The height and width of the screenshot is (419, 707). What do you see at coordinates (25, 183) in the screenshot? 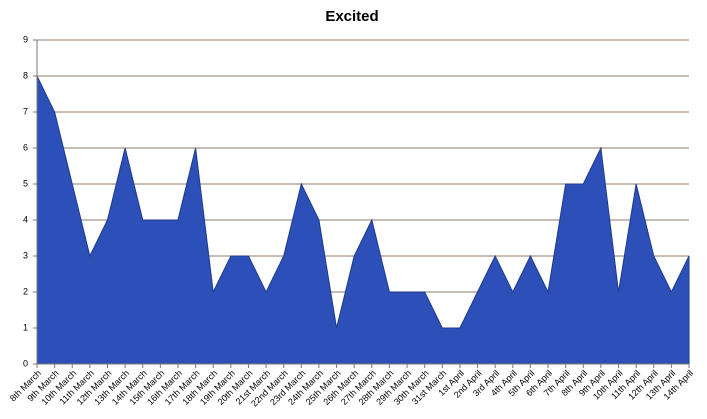
I see `y-tick-label: 5` at bounding box center [25, 183].